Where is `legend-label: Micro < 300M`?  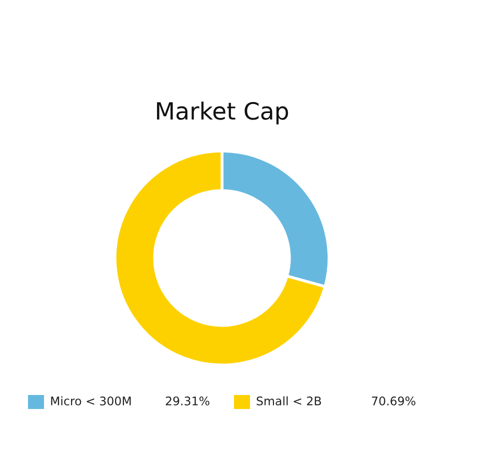
legend-label: Micro < 300M is located at coordinates (91, 401).